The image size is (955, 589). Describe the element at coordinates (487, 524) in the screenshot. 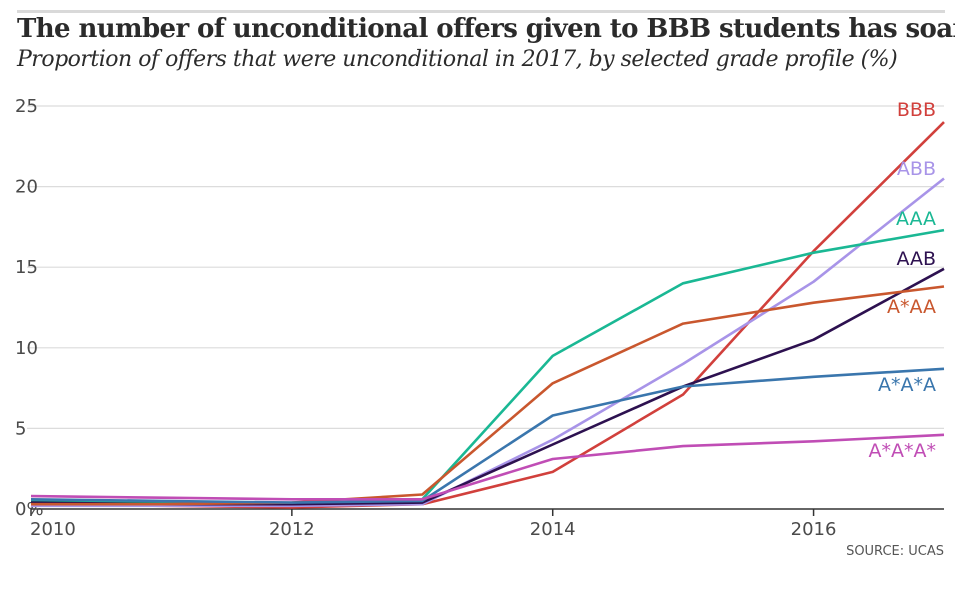

I see `x-axis: 2010 2012 2014 2016` at that location.